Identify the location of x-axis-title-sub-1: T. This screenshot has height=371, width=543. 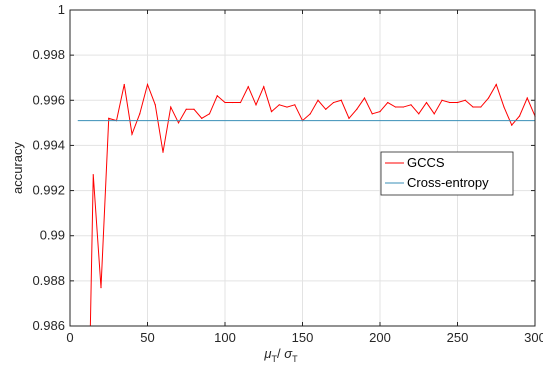
(275, 359).